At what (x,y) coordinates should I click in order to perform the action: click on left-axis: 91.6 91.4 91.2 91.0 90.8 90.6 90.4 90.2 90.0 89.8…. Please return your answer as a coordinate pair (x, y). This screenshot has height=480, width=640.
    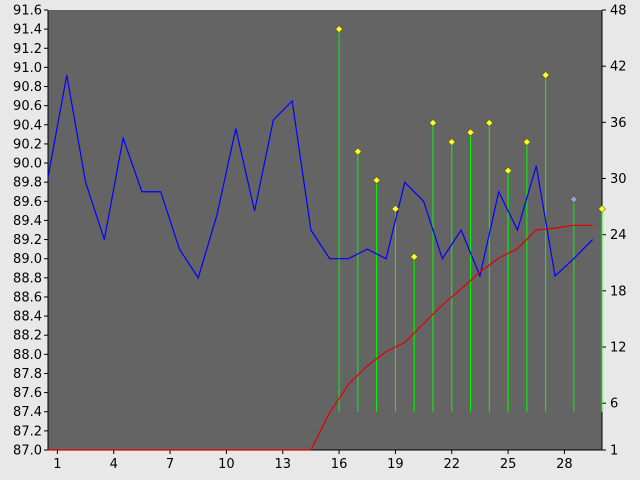
    Looking at the image, I should click on (31, 231).